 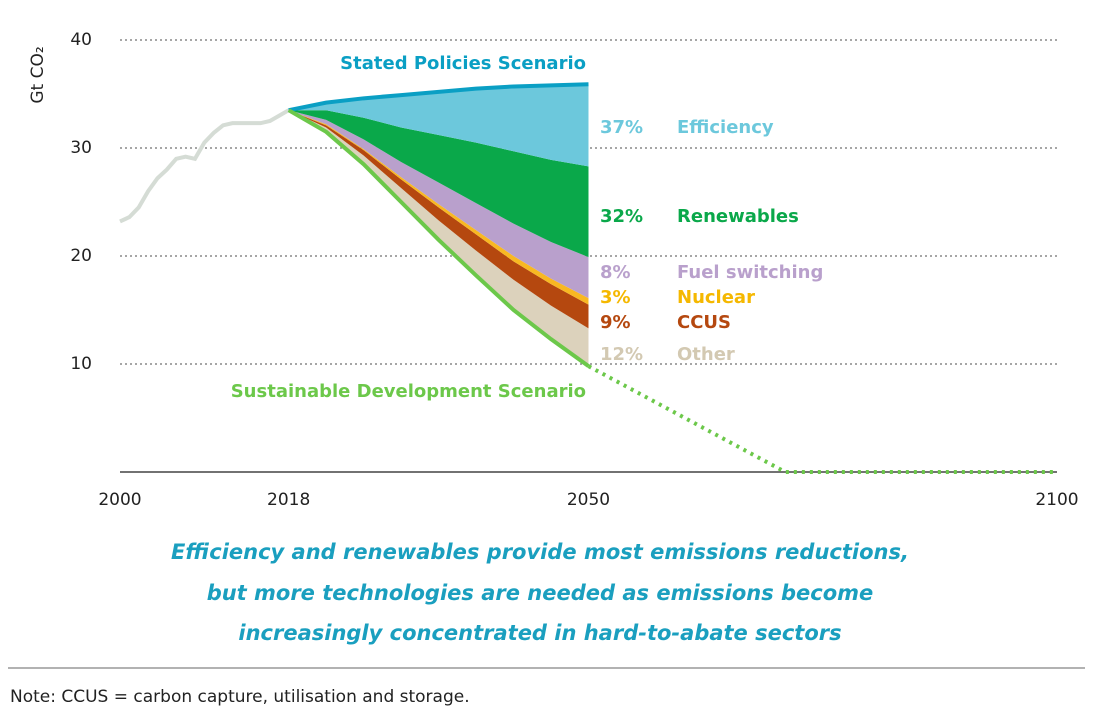 I want to click on y-tick-label: 10, so click(x=81, y=364).